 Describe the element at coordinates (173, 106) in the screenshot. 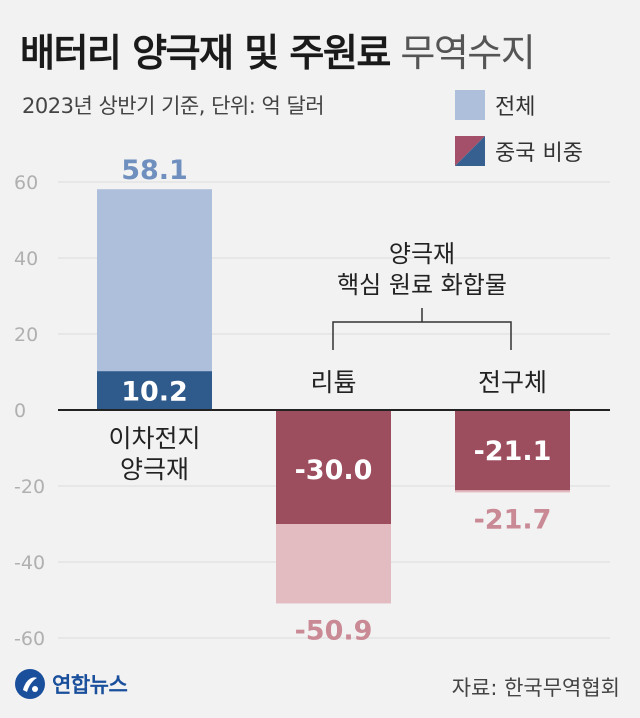

I see `chart-subtitle: 2023년 상반기 기준, 단위: 억 달러` at that location.